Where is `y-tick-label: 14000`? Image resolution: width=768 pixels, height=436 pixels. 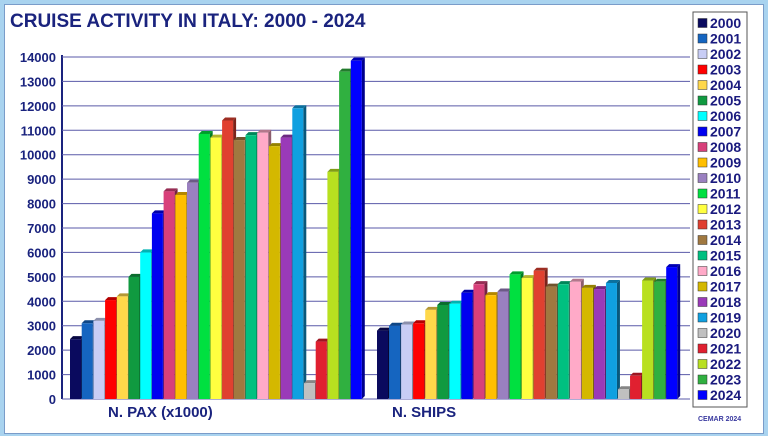
y-tick-label: 14000 is located at coordinates (38, 57).